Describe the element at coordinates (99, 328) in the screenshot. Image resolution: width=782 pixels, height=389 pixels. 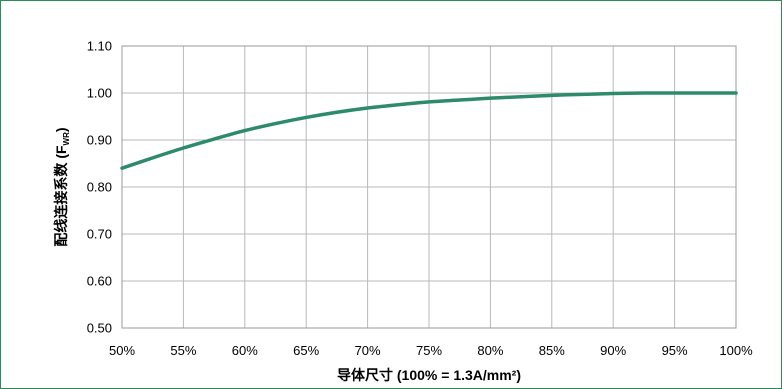
I see `y-tick-label: 0.50` at that location.